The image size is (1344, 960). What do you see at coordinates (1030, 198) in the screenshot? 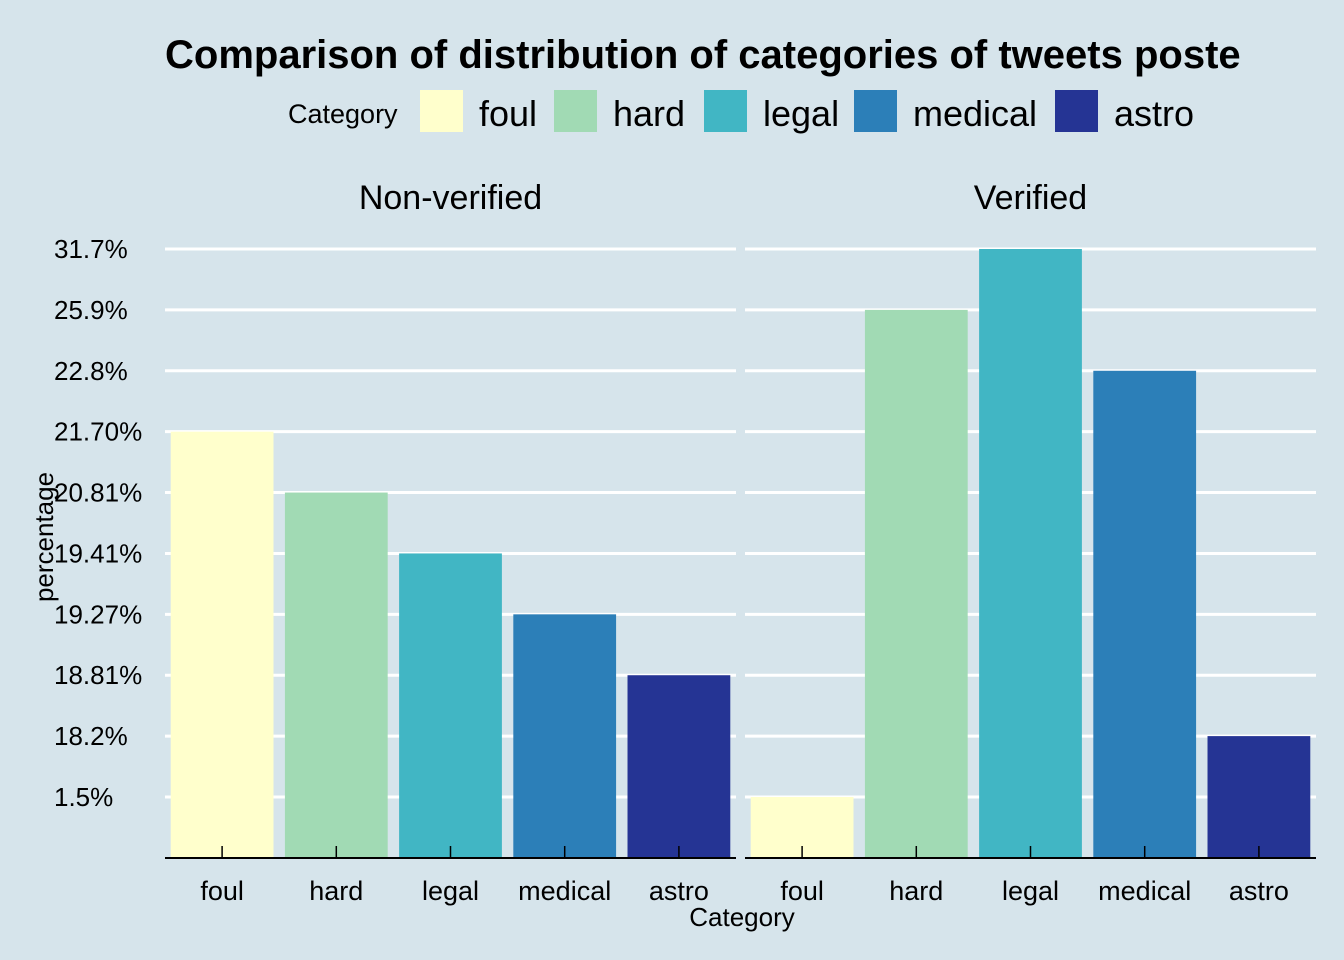
I see `facet-label: Verified` at bounding box center [1030, 198].